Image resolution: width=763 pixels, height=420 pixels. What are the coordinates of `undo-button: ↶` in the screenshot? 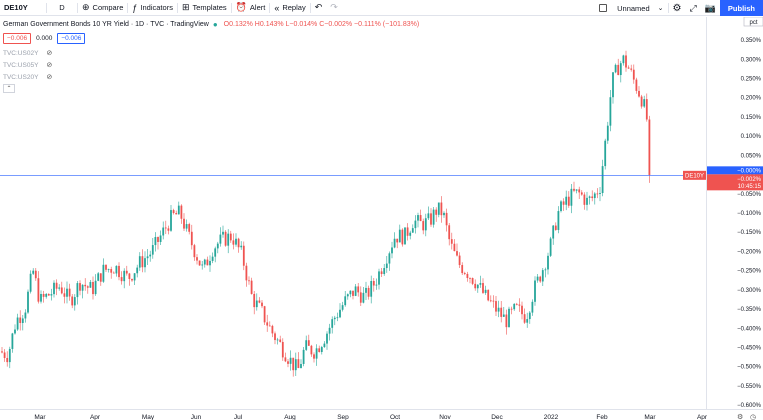 It's located at (319, 8).